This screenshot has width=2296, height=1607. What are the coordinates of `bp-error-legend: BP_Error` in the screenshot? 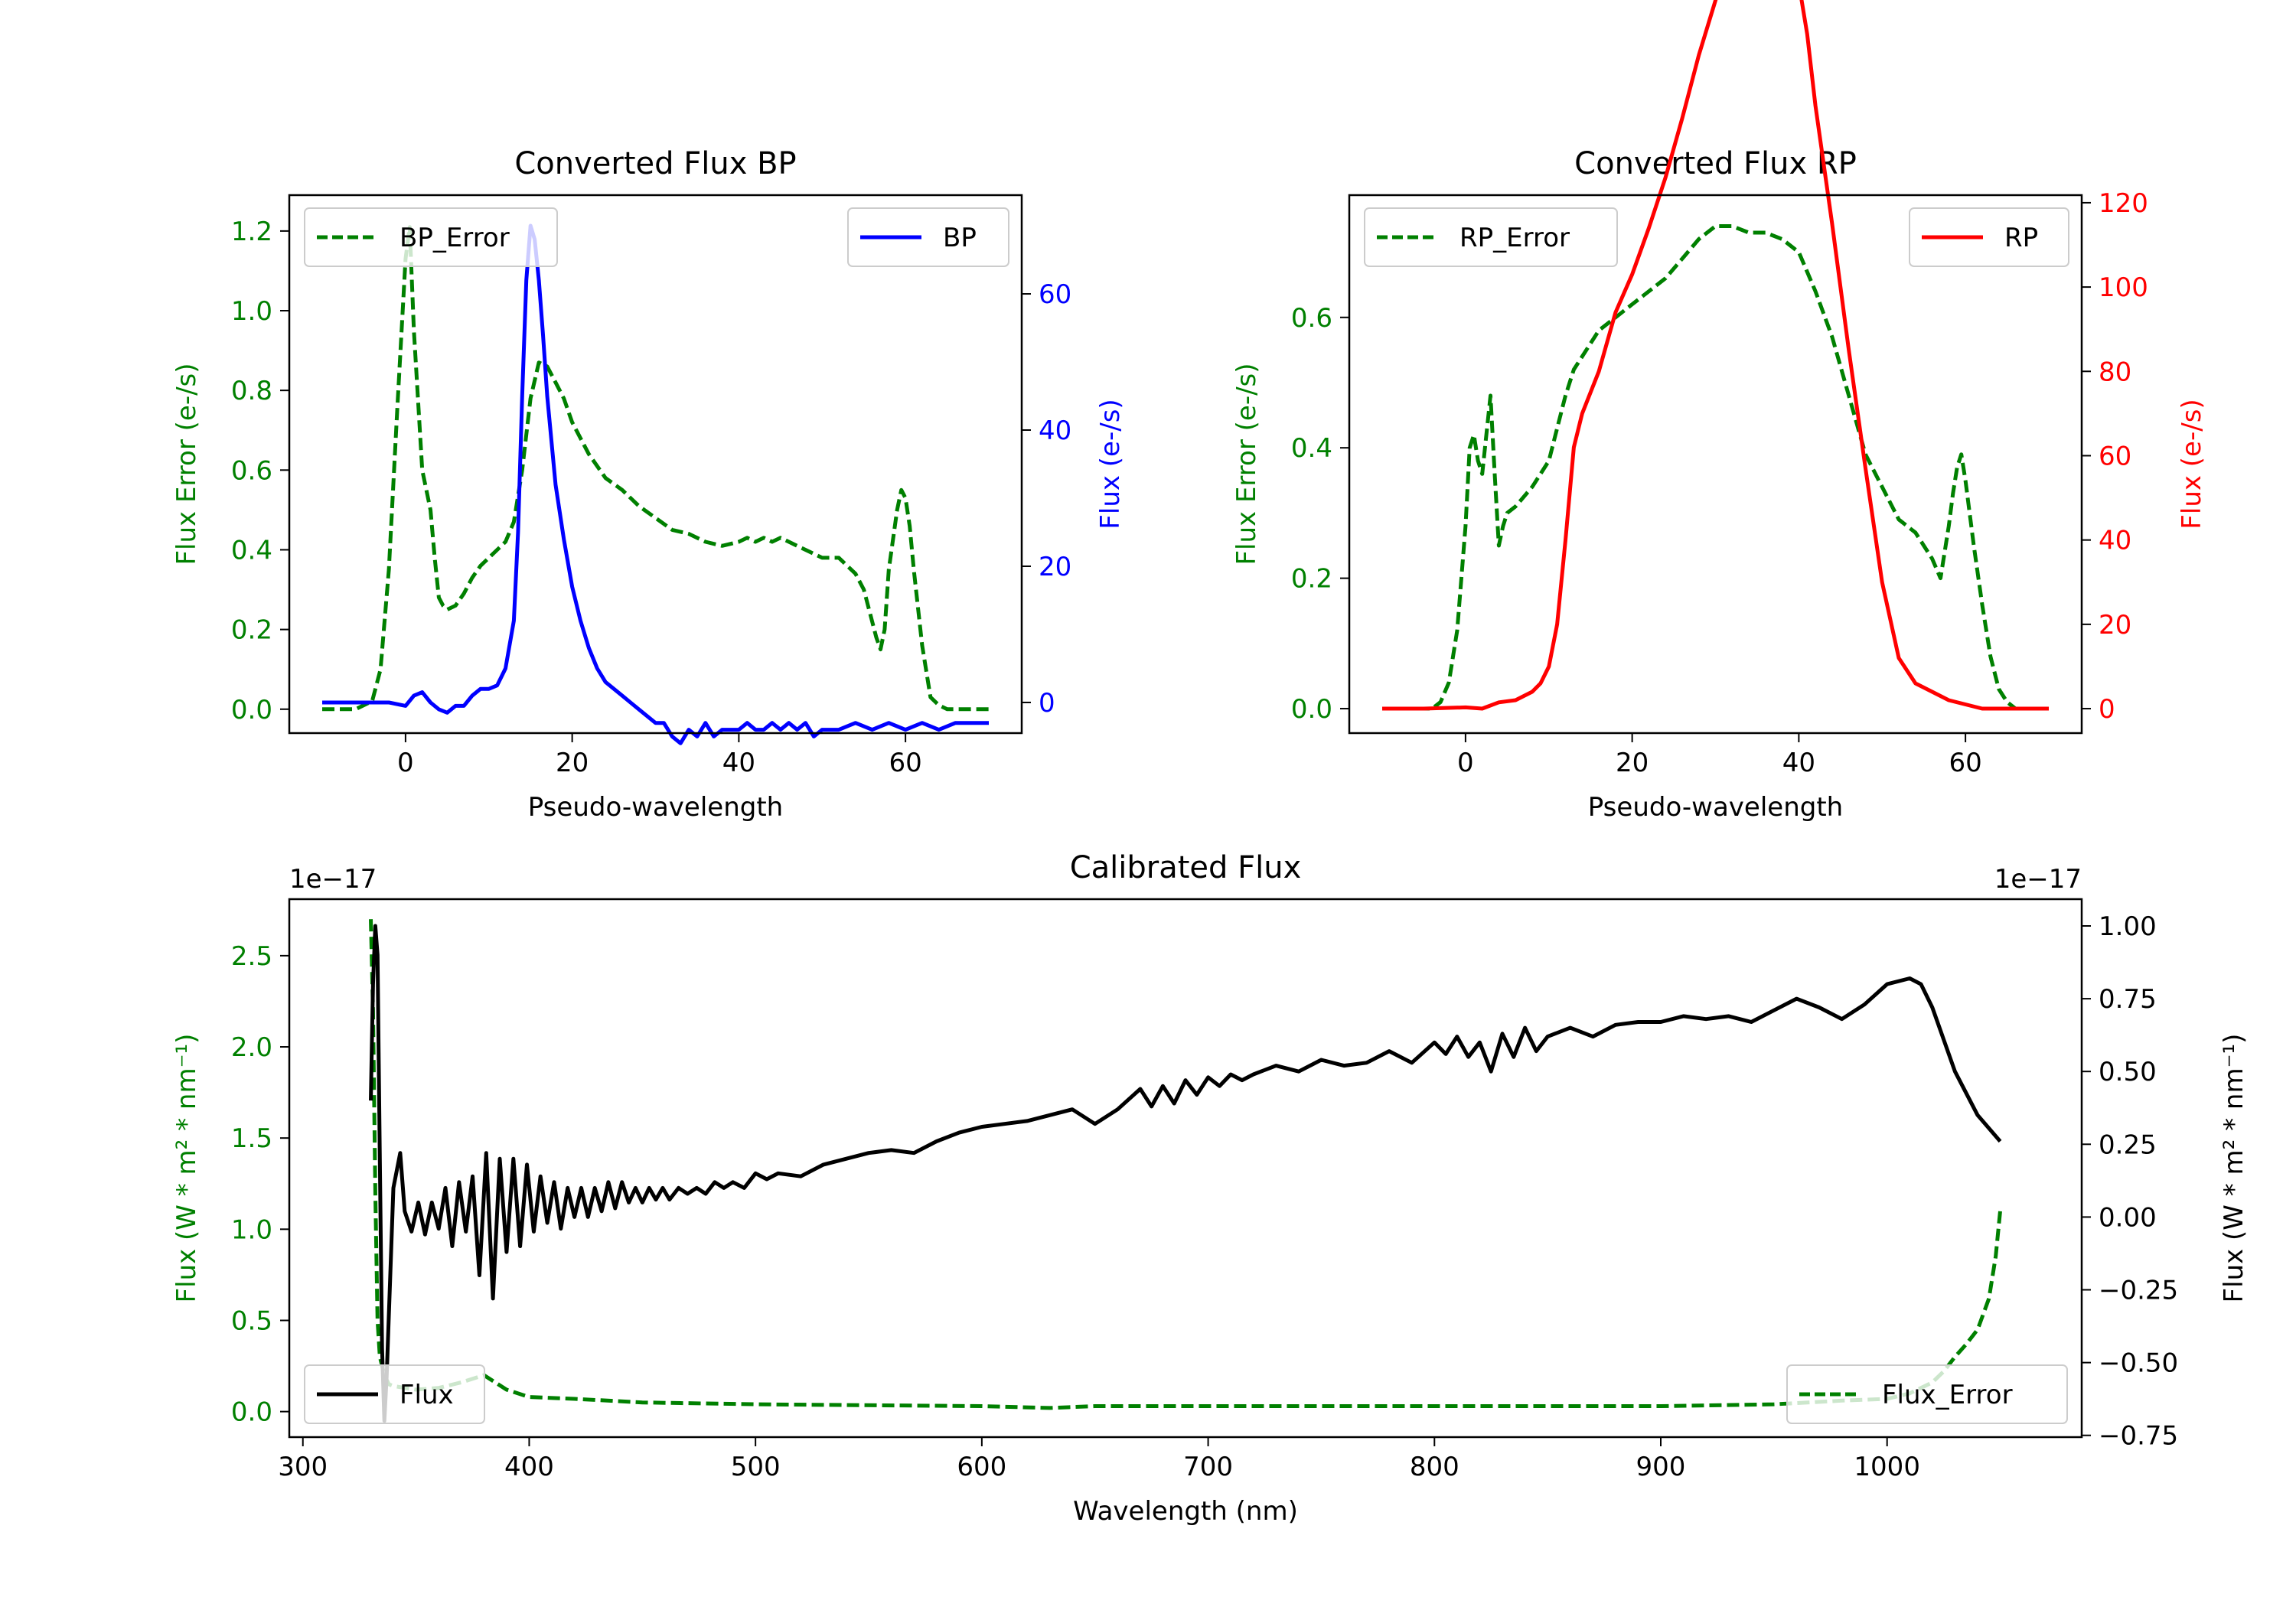 It's located at (431, 237).